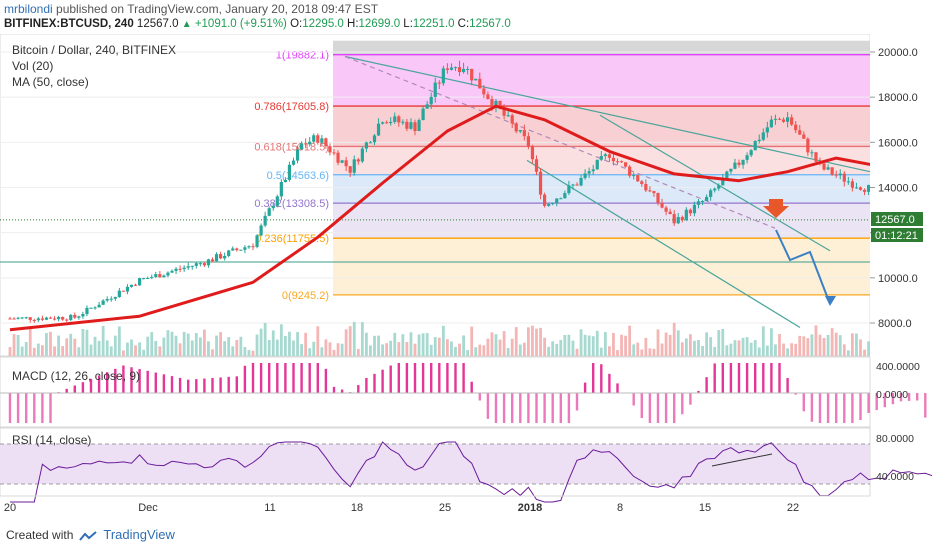  What do you see at coordinates (28, 9) in the screenshot?
I see `author-link: mrbilondi` at bounding box center [28, 9].